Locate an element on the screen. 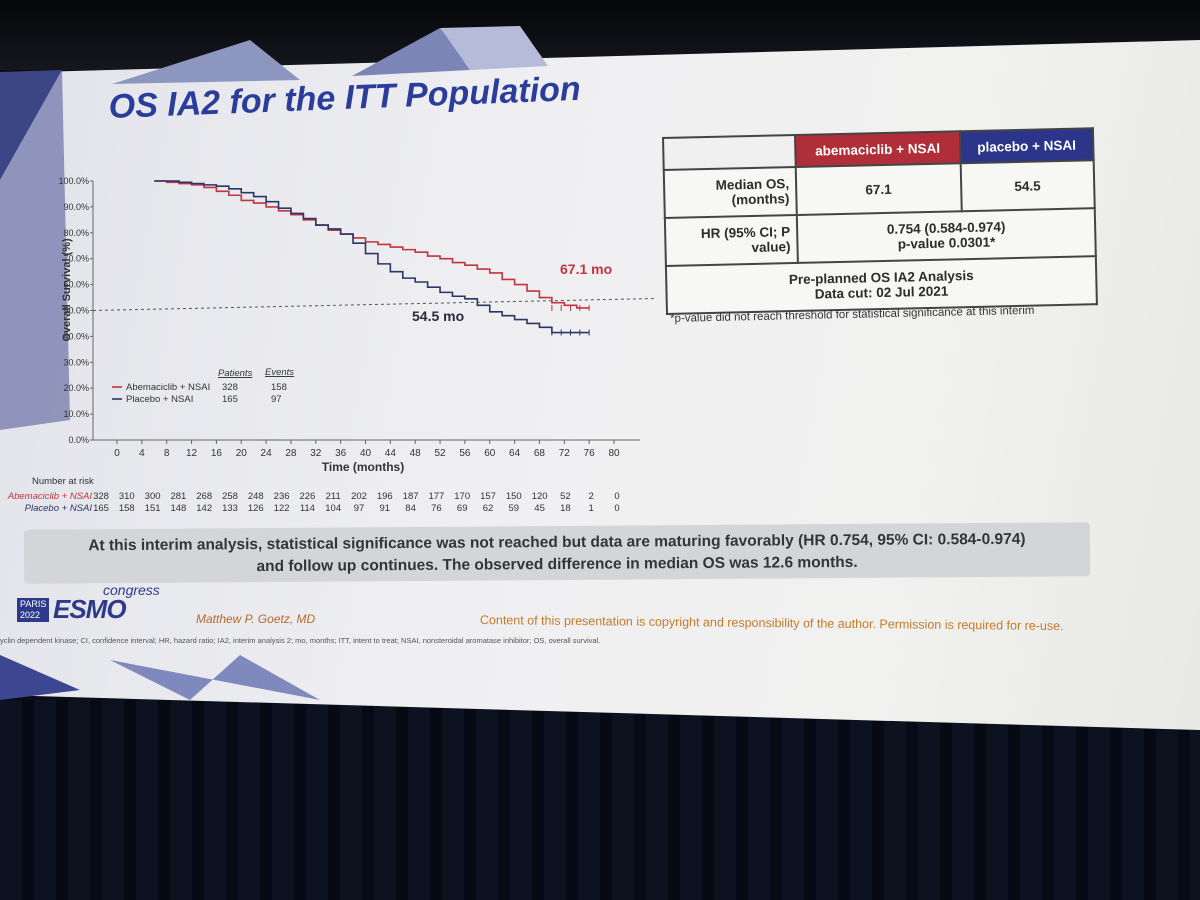 This screenshot has width=1200, height=900. risk-count: 211 is located at coordinates (333, 496).